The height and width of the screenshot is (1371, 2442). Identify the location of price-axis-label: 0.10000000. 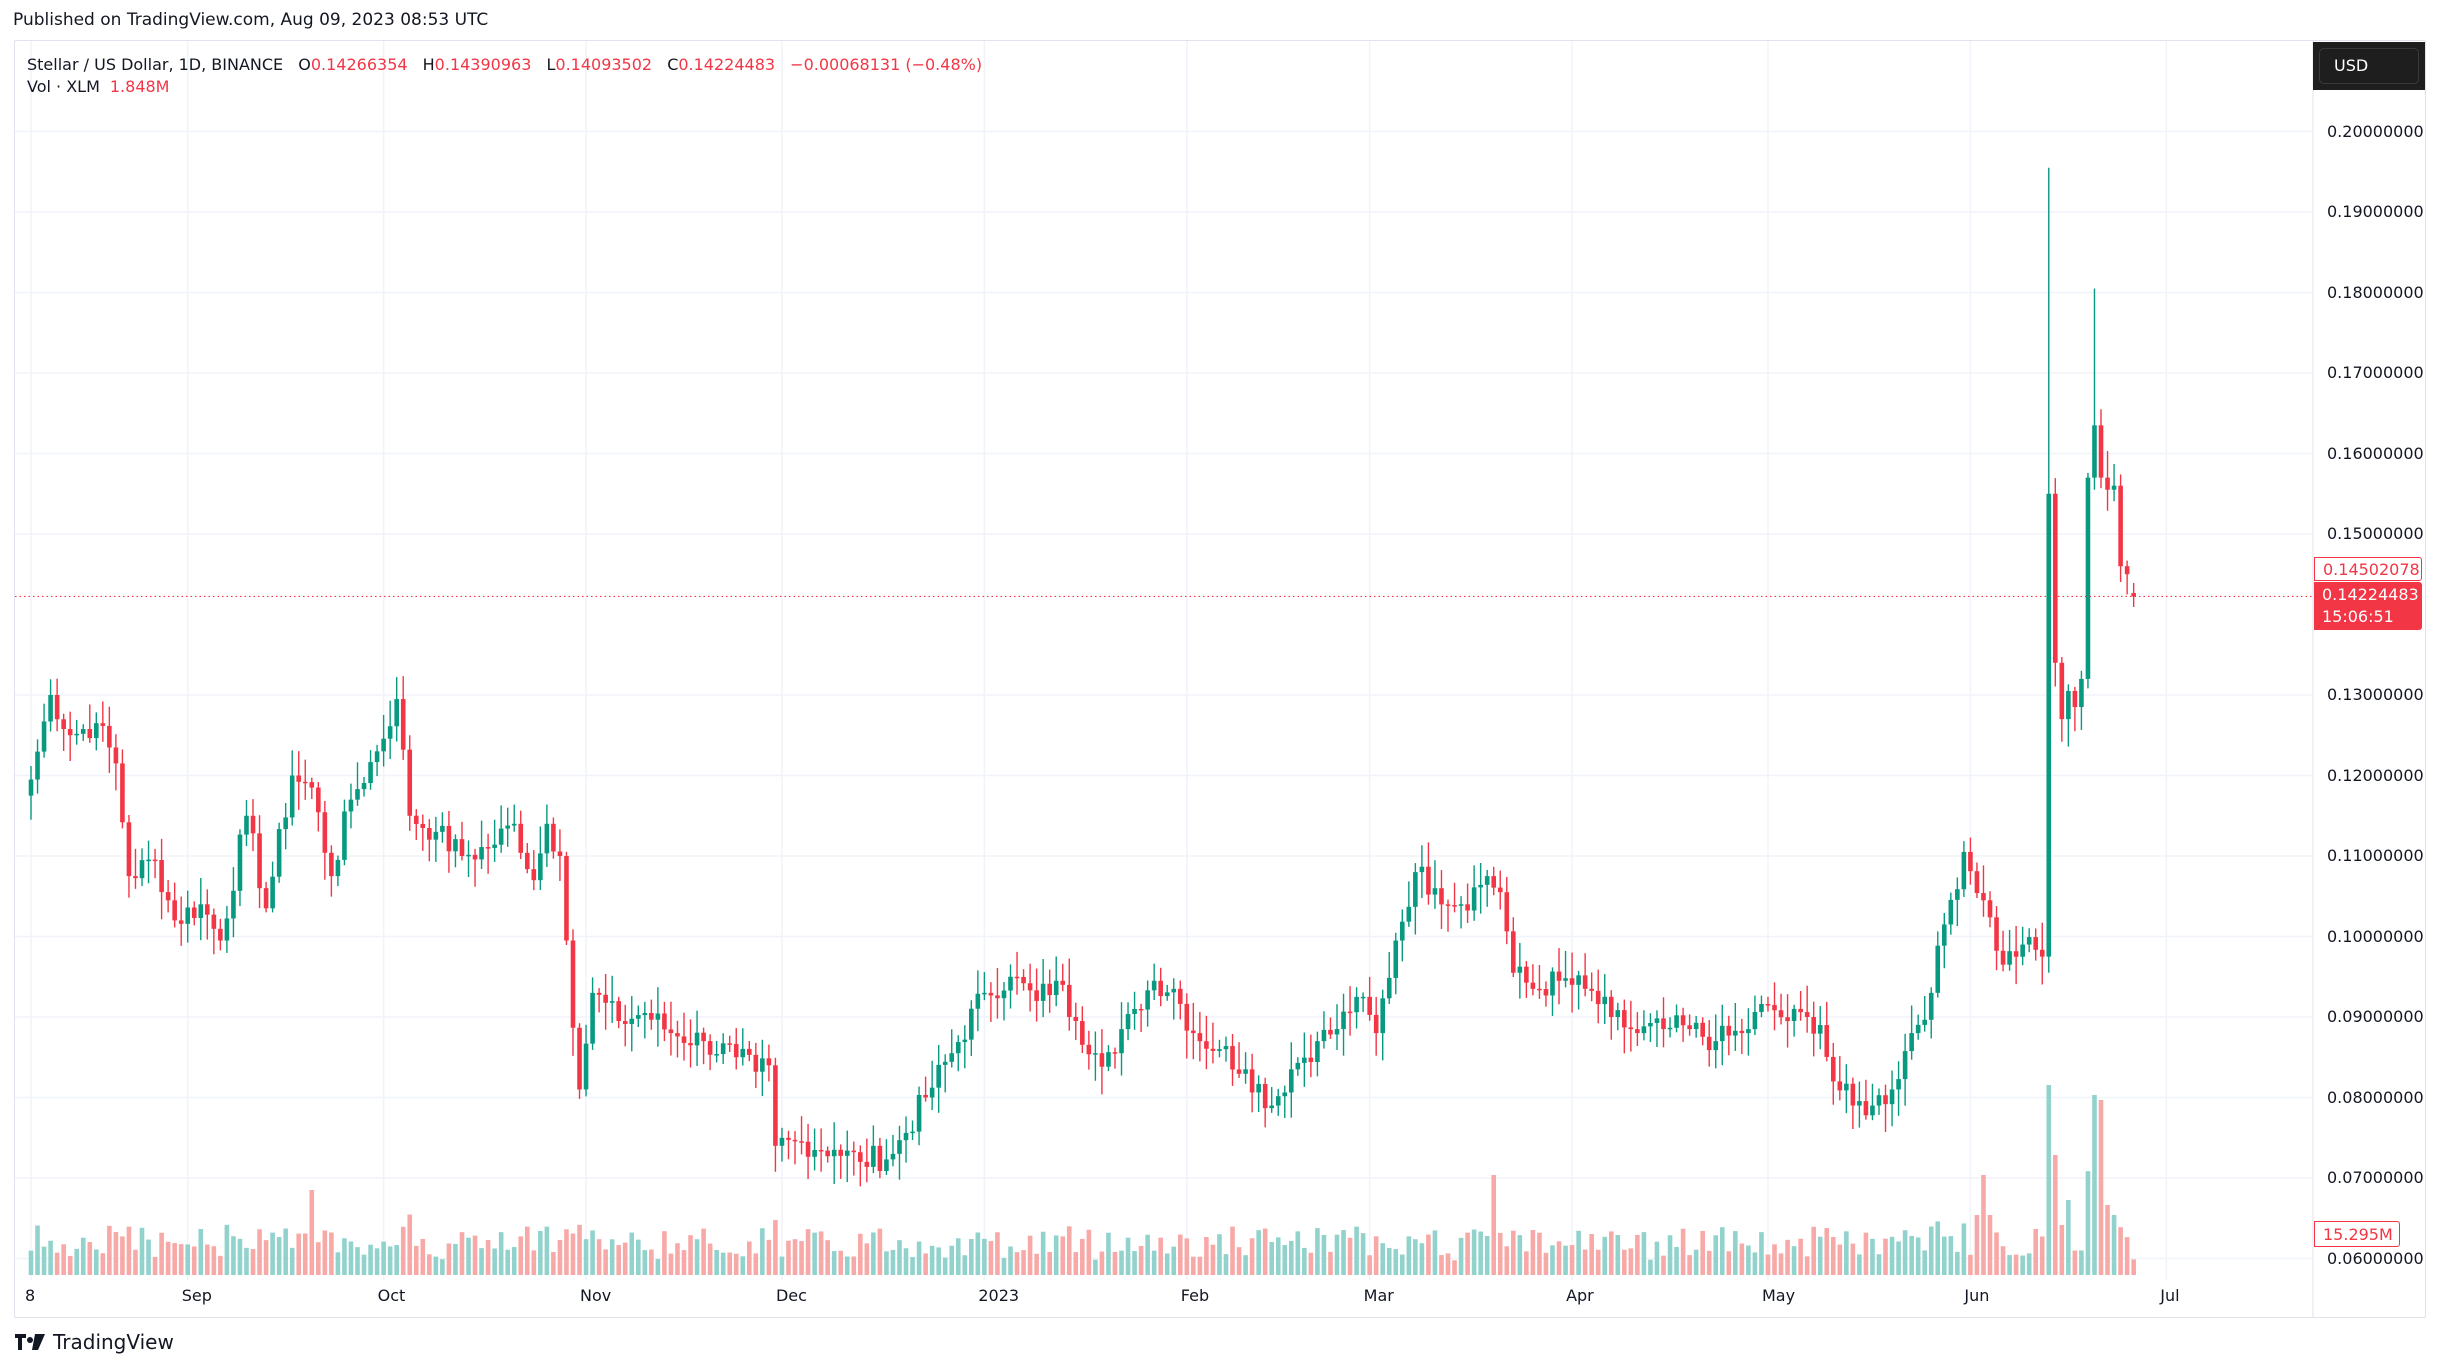
(2375, 936).